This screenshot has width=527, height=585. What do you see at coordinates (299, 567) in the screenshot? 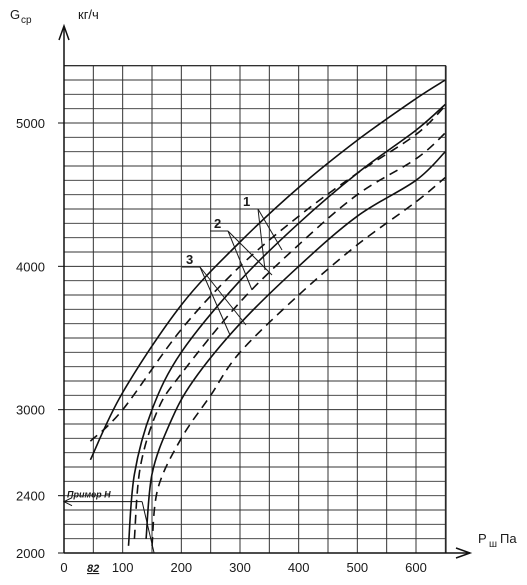
I see `x-tick-label: 400` at bounding box center [299, 567].